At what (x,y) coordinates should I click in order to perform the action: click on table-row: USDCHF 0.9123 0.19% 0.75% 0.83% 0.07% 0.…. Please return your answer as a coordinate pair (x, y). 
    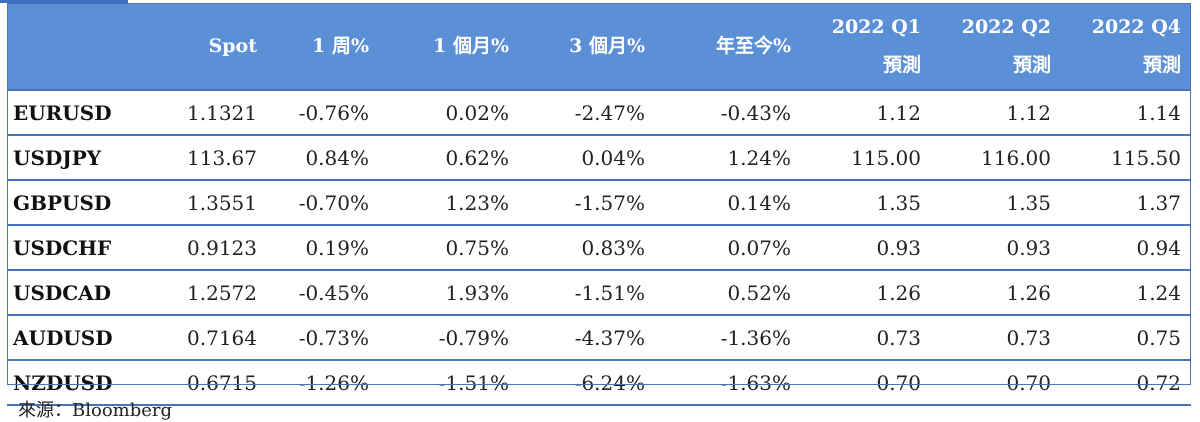
    Looking at the image, I should click on (599, 247).